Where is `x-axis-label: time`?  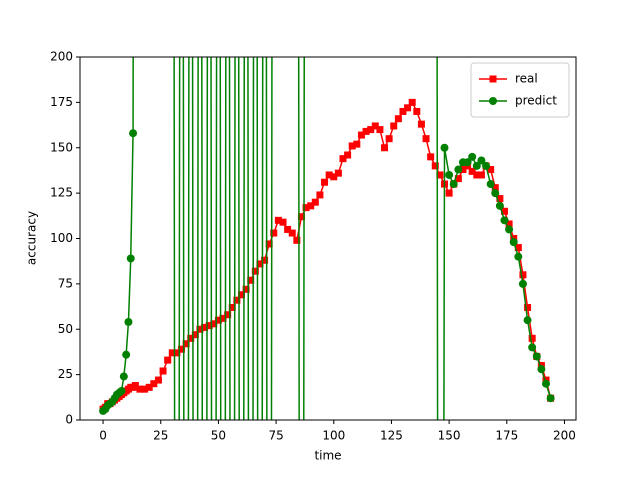 x-axis-label: time is located at coordinates (327, 456).